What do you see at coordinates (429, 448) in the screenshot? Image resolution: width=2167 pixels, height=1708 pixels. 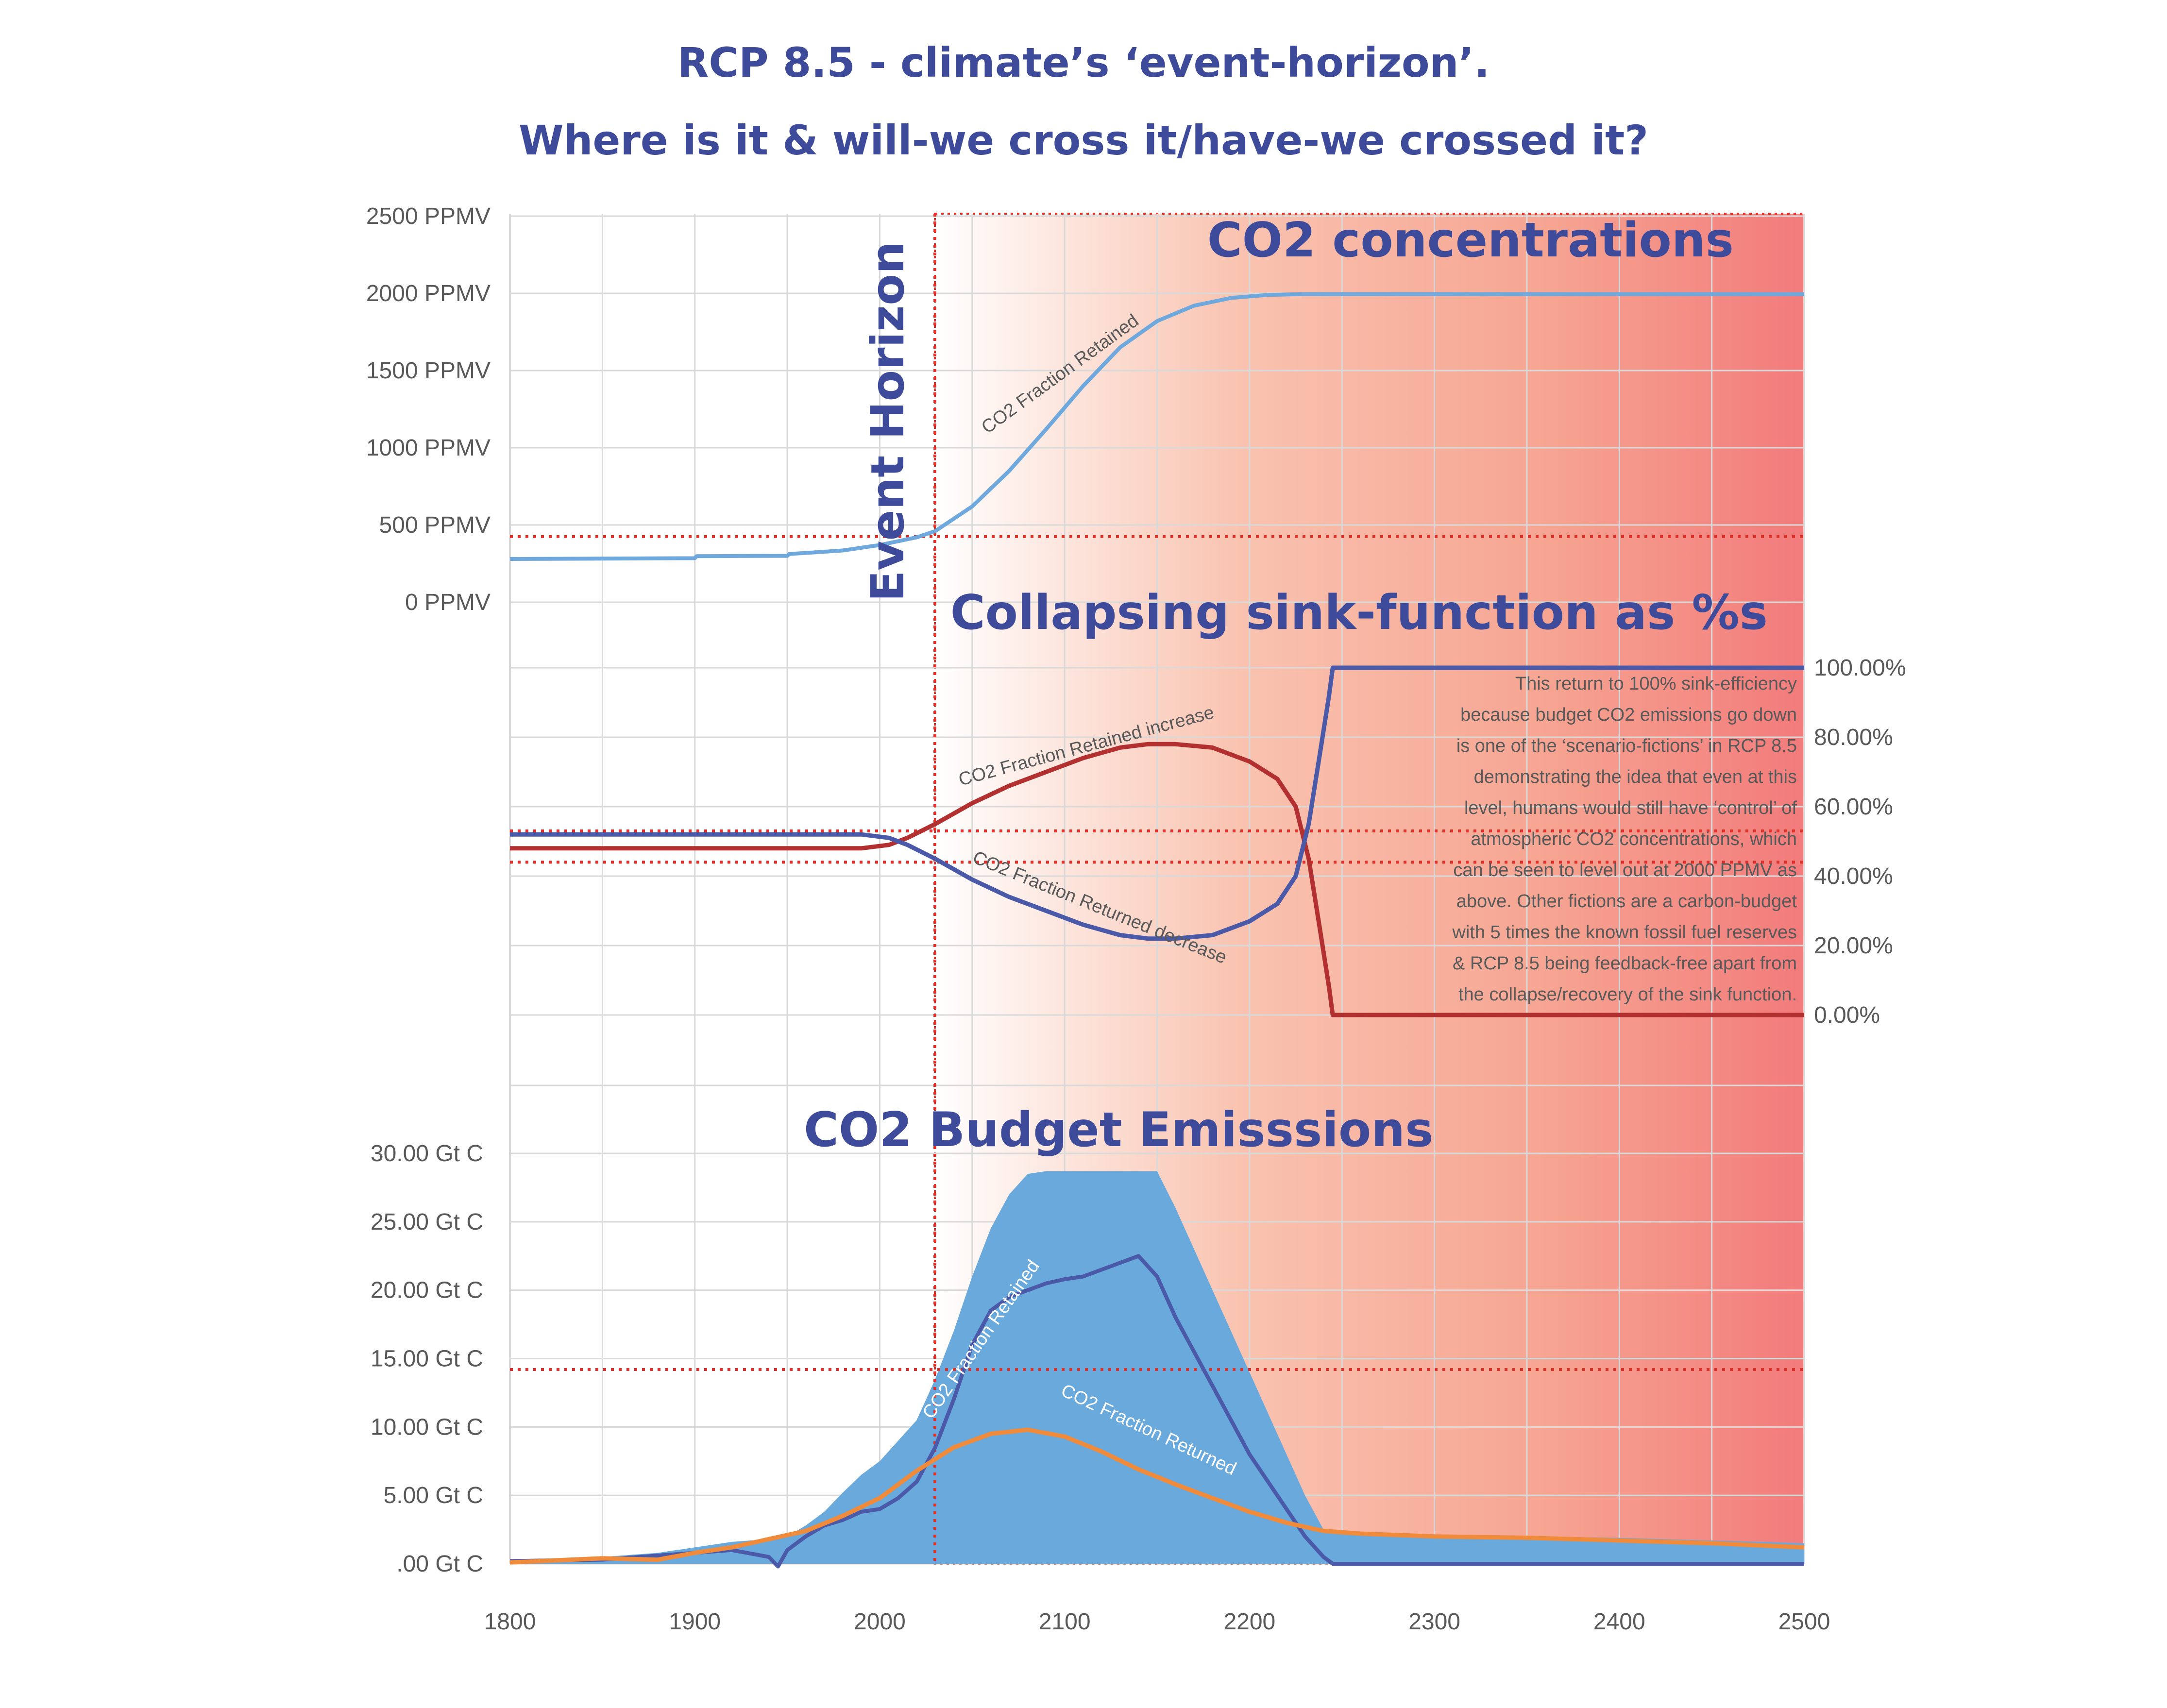 I see `top-y-tick-label: 1000 PPMV` at bounding box center [429, 448].